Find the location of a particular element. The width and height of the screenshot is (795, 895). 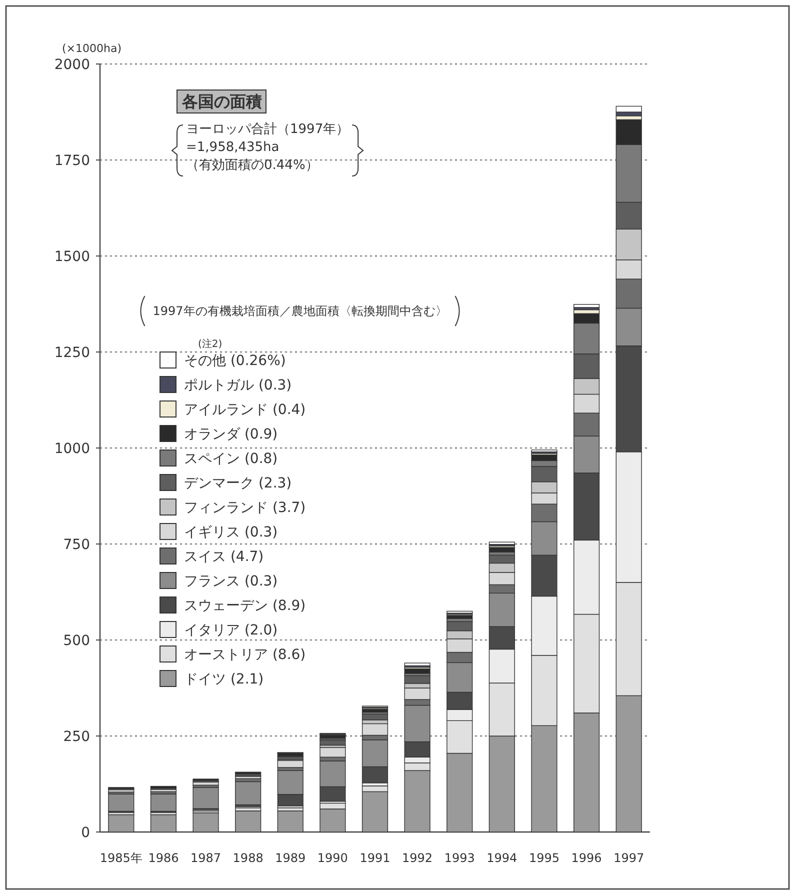

x-tick-label: 1992 is located at coordinates (417, 858).